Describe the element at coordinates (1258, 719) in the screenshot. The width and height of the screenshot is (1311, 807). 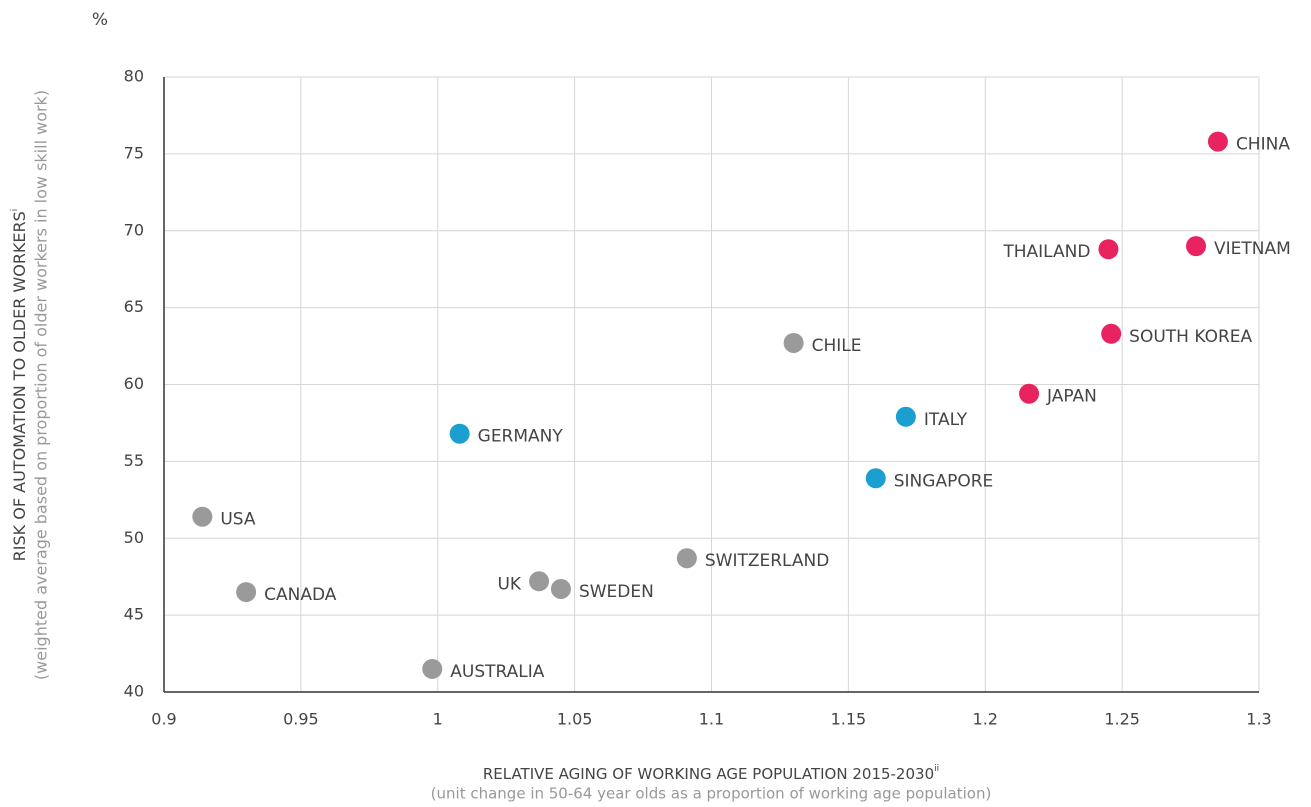
I see `x-tick-label: 1.3` at that location.